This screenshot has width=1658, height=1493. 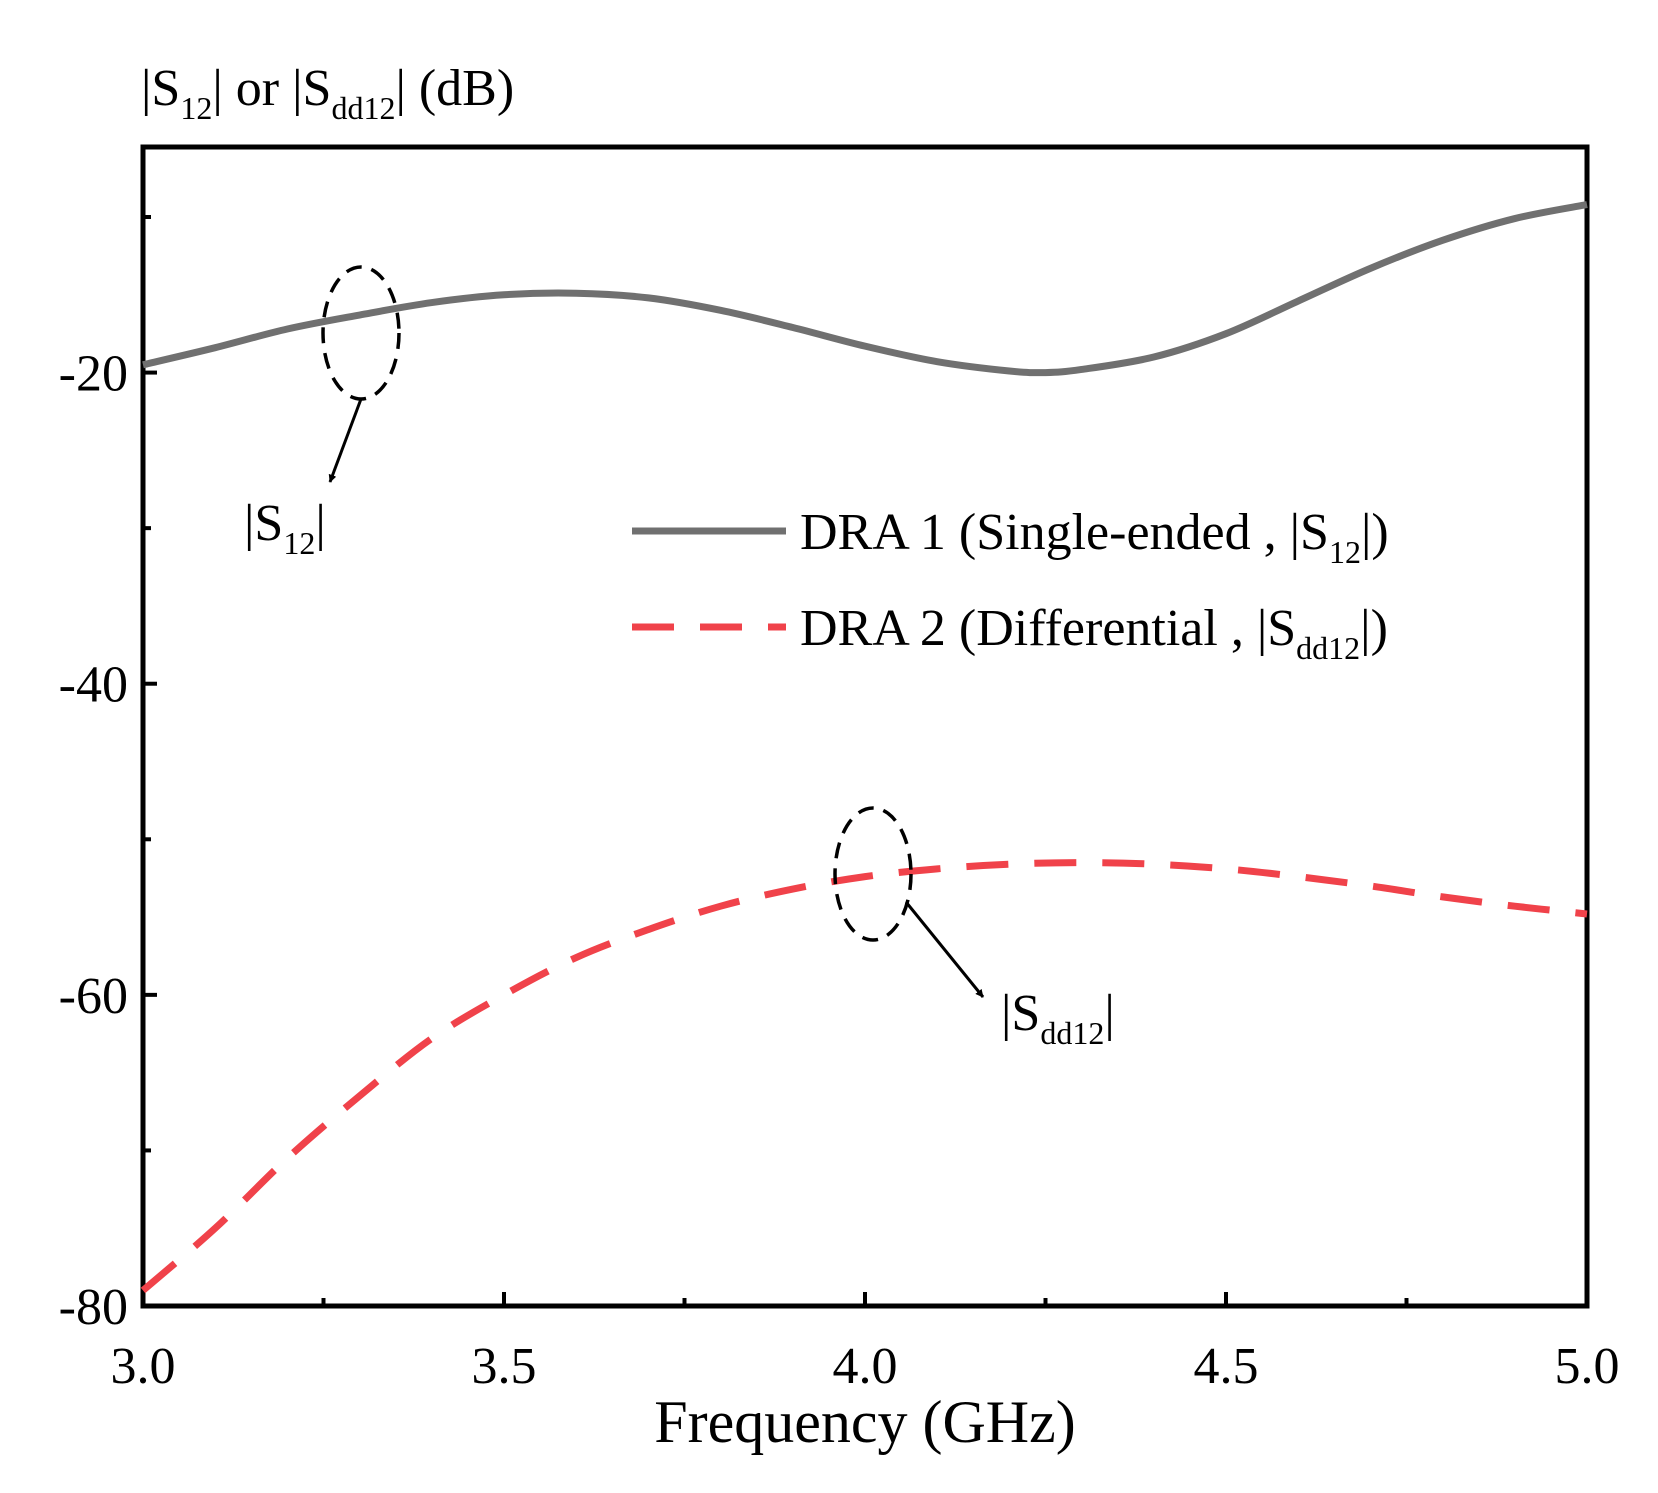 What do you see at coordinates (1226, 1366) in the screenshot?
I see `x-tick-label: 4.5` at bounding box center [1226, 1366].